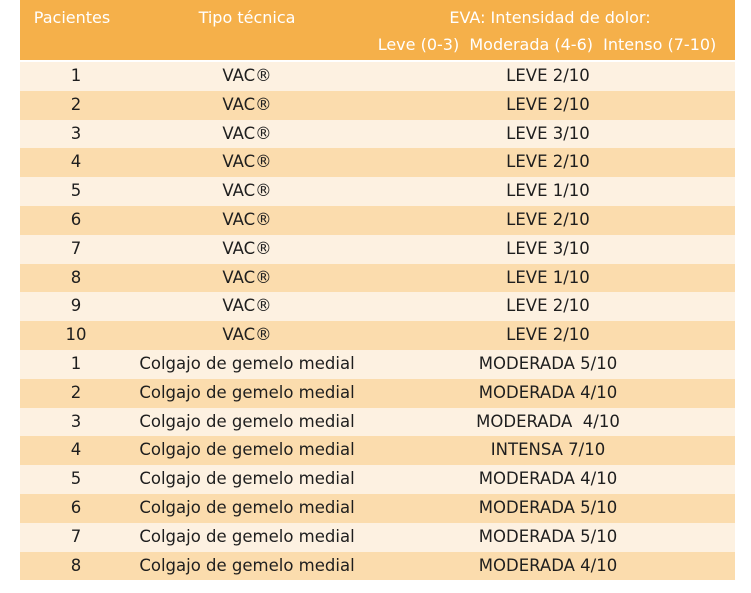 Image resolution: width=751 pixels, height=593 pixels. What do you see at coordinates (377, 422) in the screenshot?
I see `table-row: 3 Colgajo de gemelo medial MODERADA 4/10` at bounding box center [377, 422].